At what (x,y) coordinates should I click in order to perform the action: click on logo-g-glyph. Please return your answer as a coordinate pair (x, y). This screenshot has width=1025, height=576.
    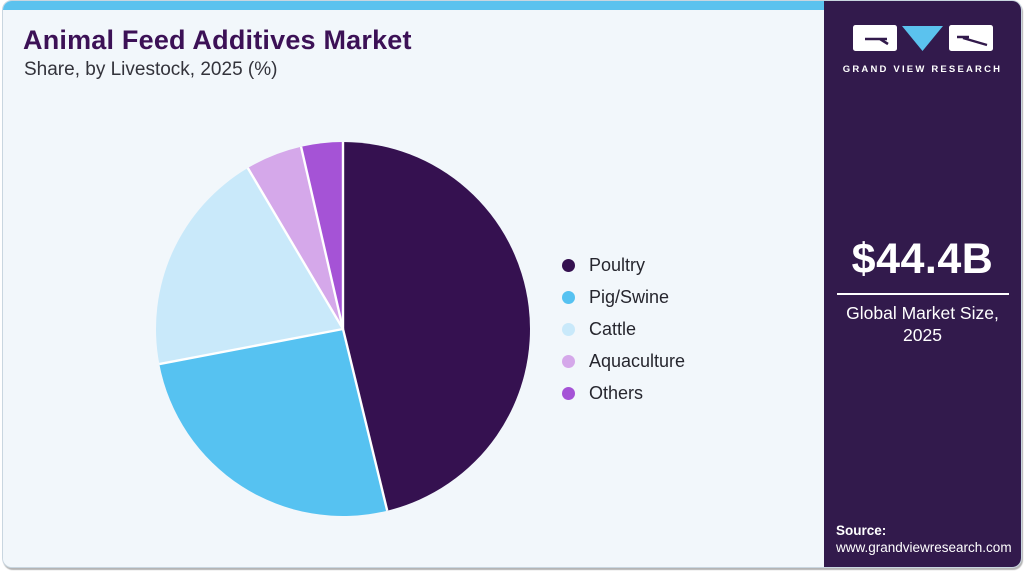
    Looking at the image, I should click on (876, 41).